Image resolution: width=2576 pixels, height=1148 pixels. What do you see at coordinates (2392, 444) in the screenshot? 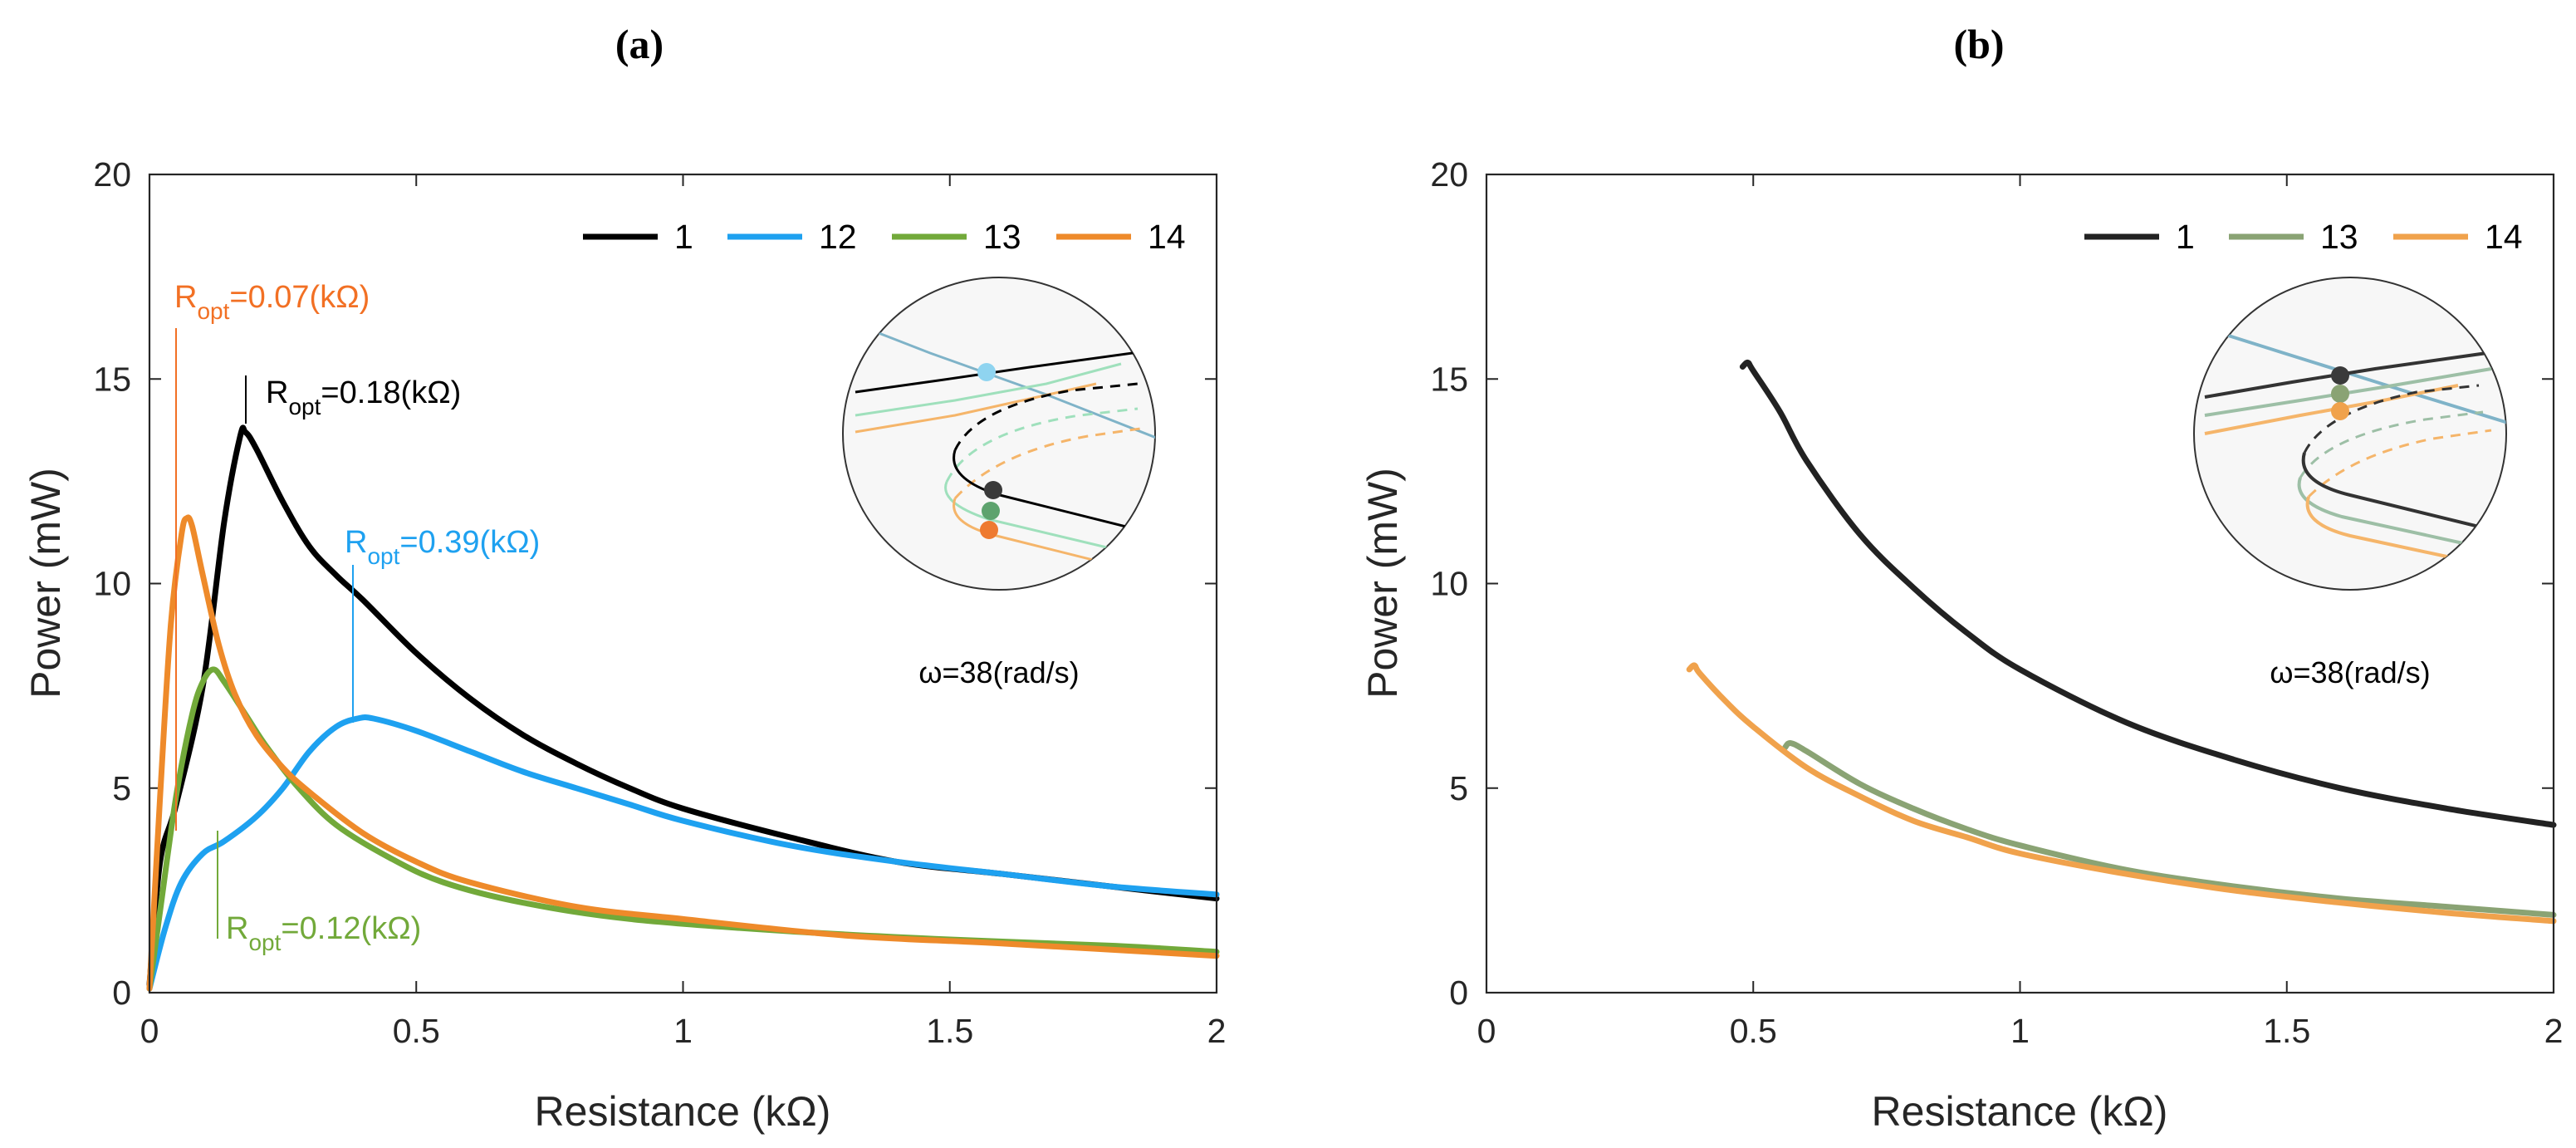
I see `inset-olive-dashed` at bounding box center [2392, 444].